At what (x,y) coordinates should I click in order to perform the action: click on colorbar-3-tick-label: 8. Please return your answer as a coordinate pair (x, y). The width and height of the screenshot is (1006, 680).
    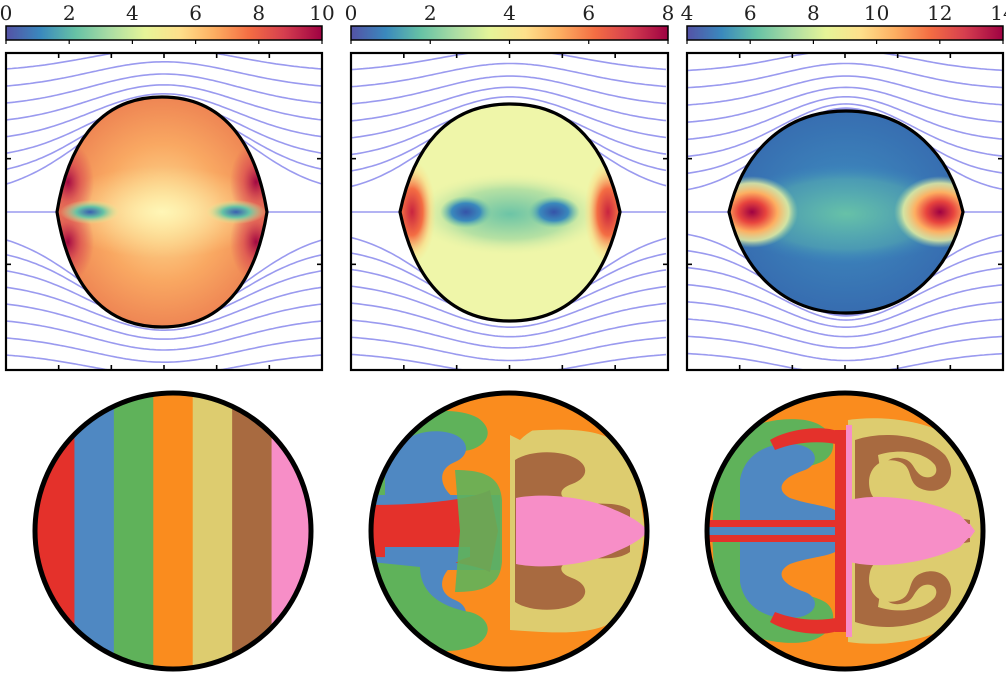
    Looking at the image, I should click on (813, 13).